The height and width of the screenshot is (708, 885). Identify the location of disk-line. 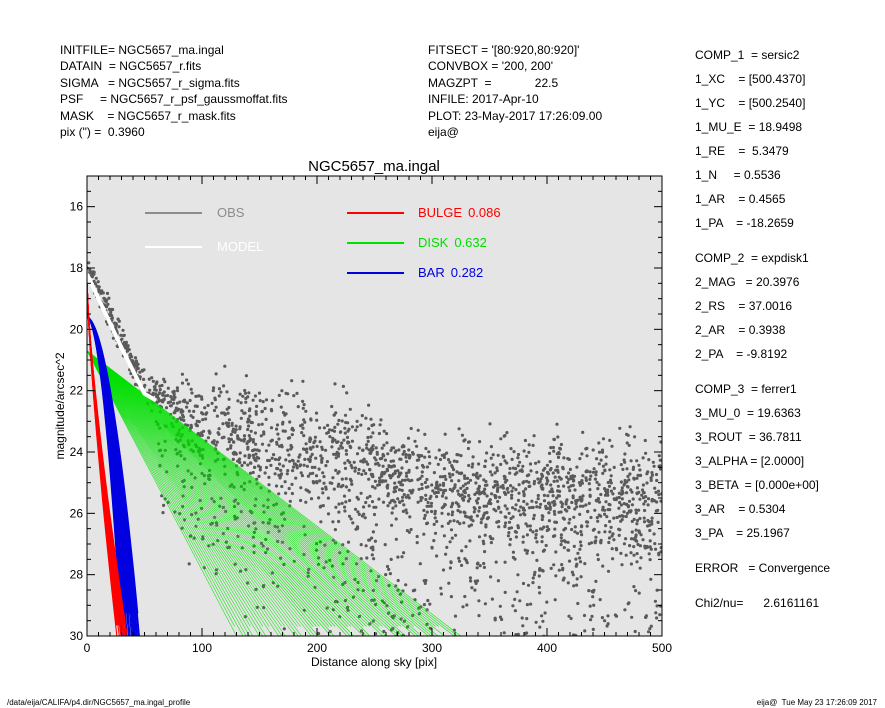
(243, 488).